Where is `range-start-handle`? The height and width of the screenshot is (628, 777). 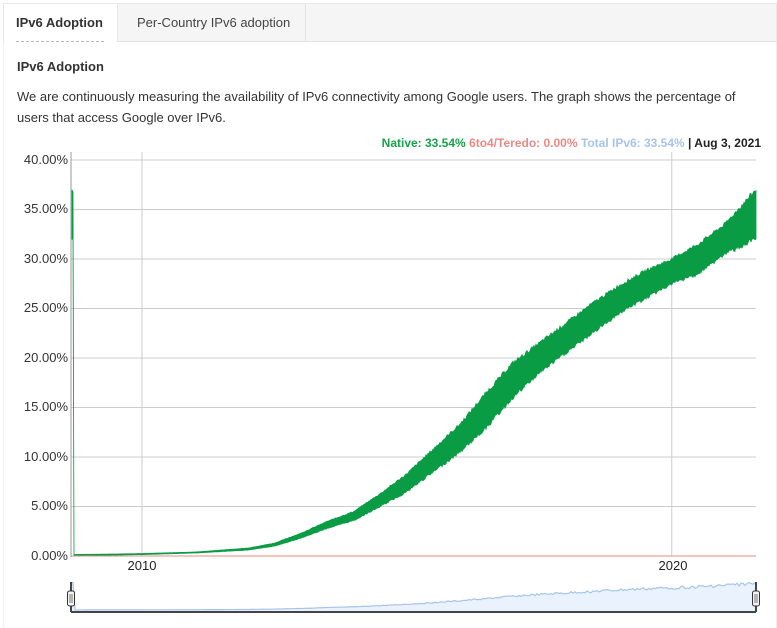 range-start-handle is located at coordinates (71, 598).